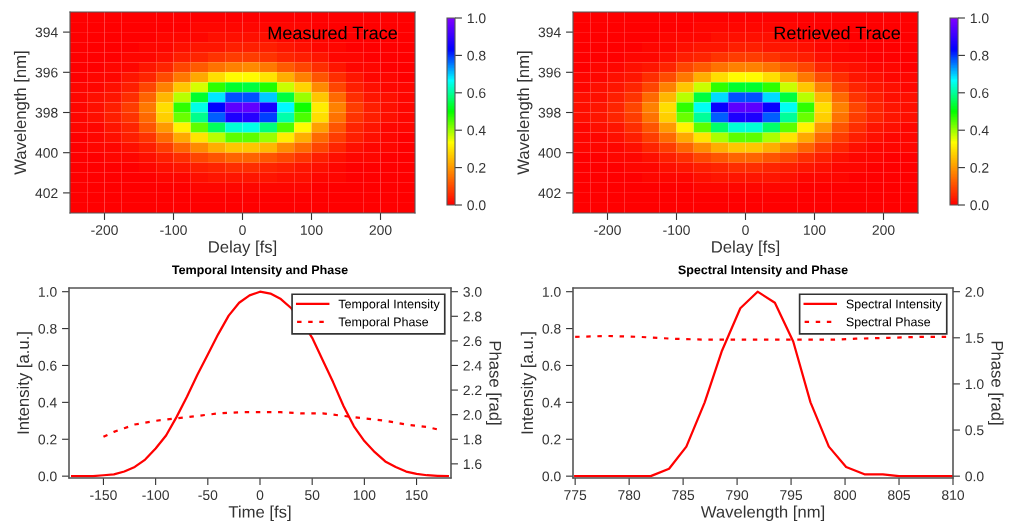 The height and width of the screenshot is (529, 1013). Describe the element at coordinates (845, 495) in the screenshot. I see `x-tick-label: 800` at that location.